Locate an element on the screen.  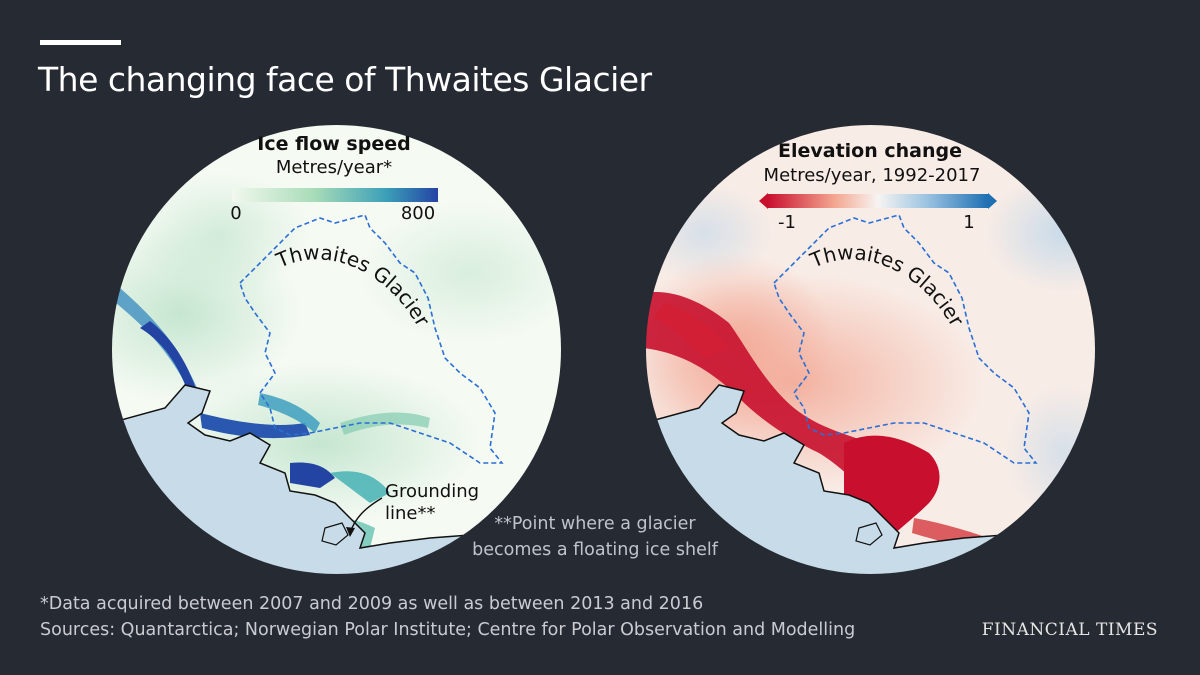
scale-left-arrow is located at coordinates (763, 201).